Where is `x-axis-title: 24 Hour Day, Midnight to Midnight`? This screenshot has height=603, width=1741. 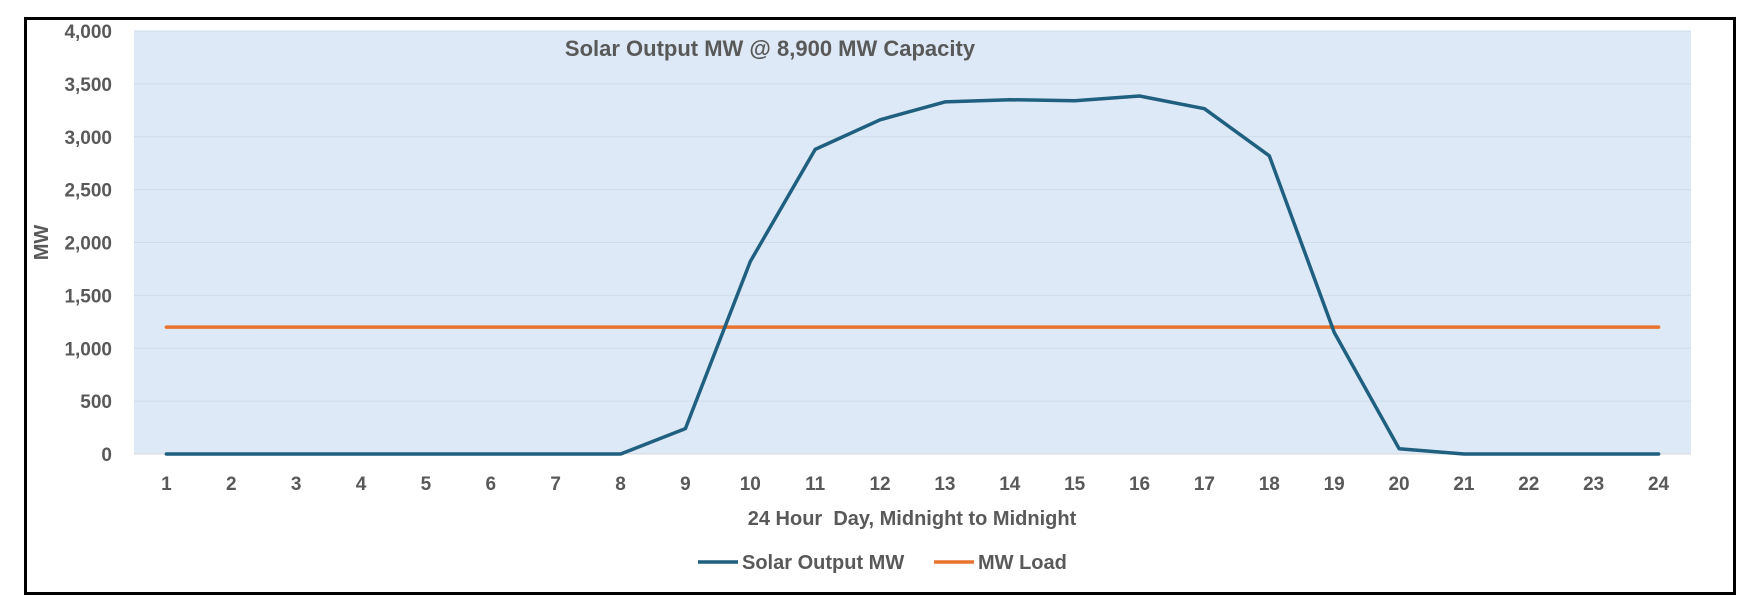 x-axis-title: 24 Hour Day, Midnight to Midnight is located at coordinates (912, 519).